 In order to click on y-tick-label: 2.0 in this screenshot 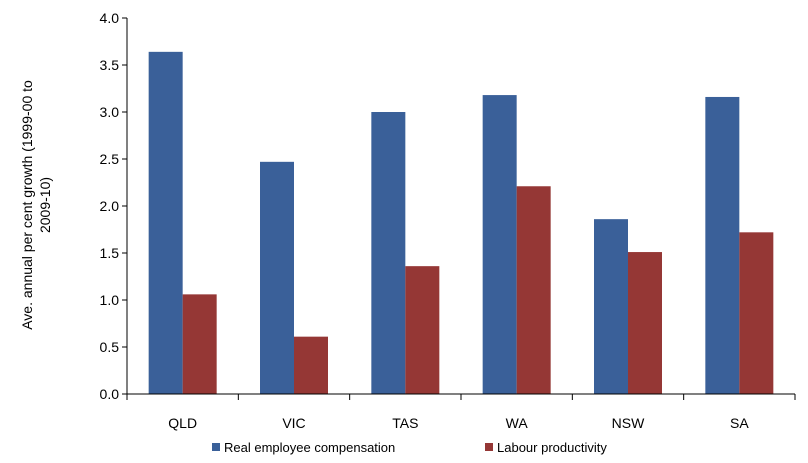, I will do `click(110, 206)`.